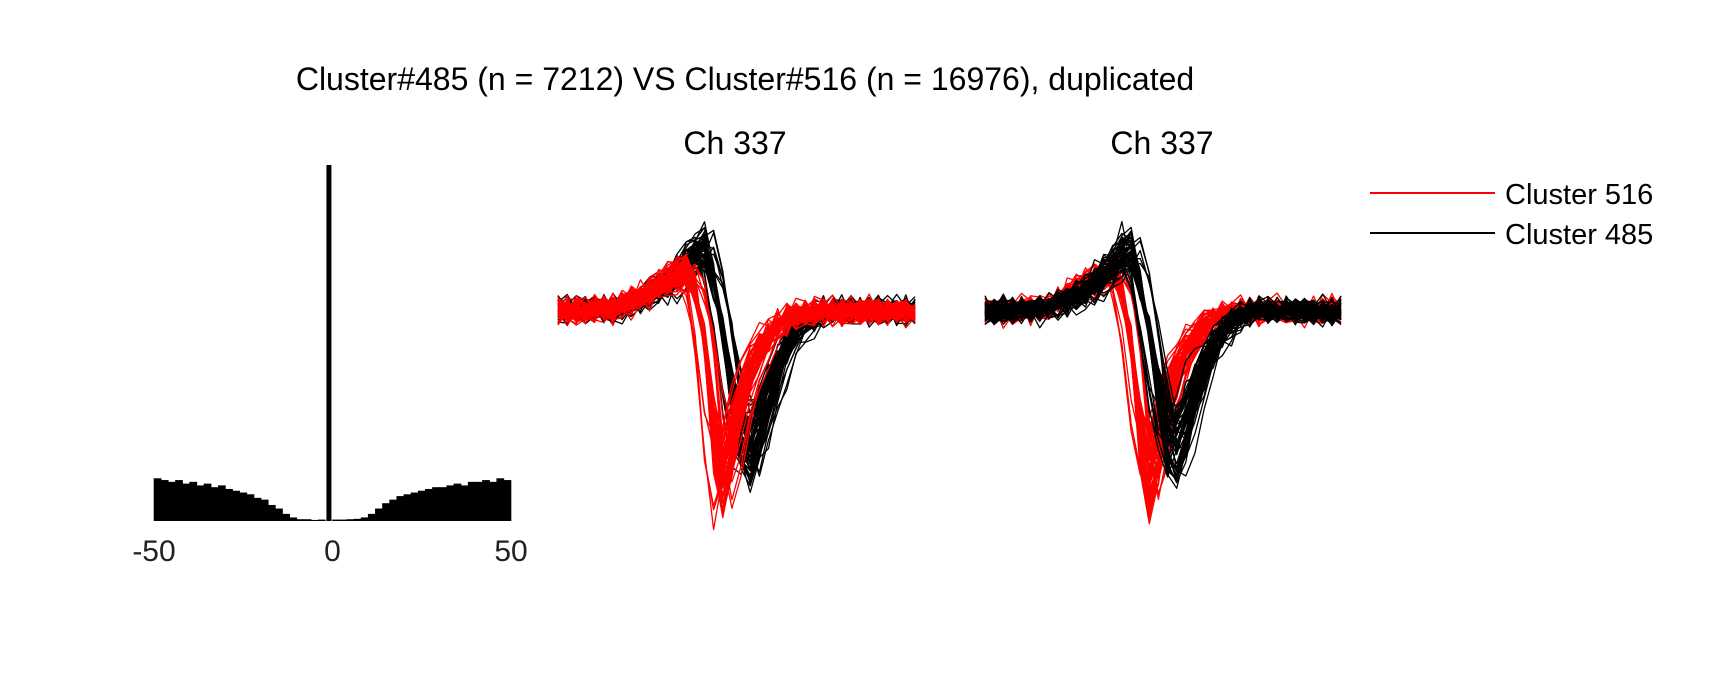 Image resolution: width=1717 pixels, height=673 pixels. I want to click on waveform-panel-2: Ch 337, so click(1163, 325).